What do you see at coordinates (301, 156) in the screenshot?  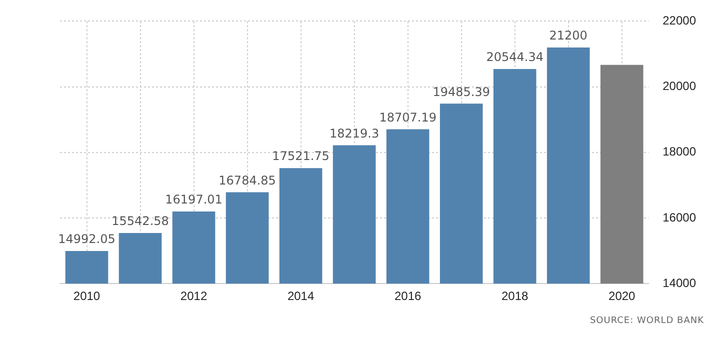 I see `data-label: 17521.75` at bounding box center [301, 156].